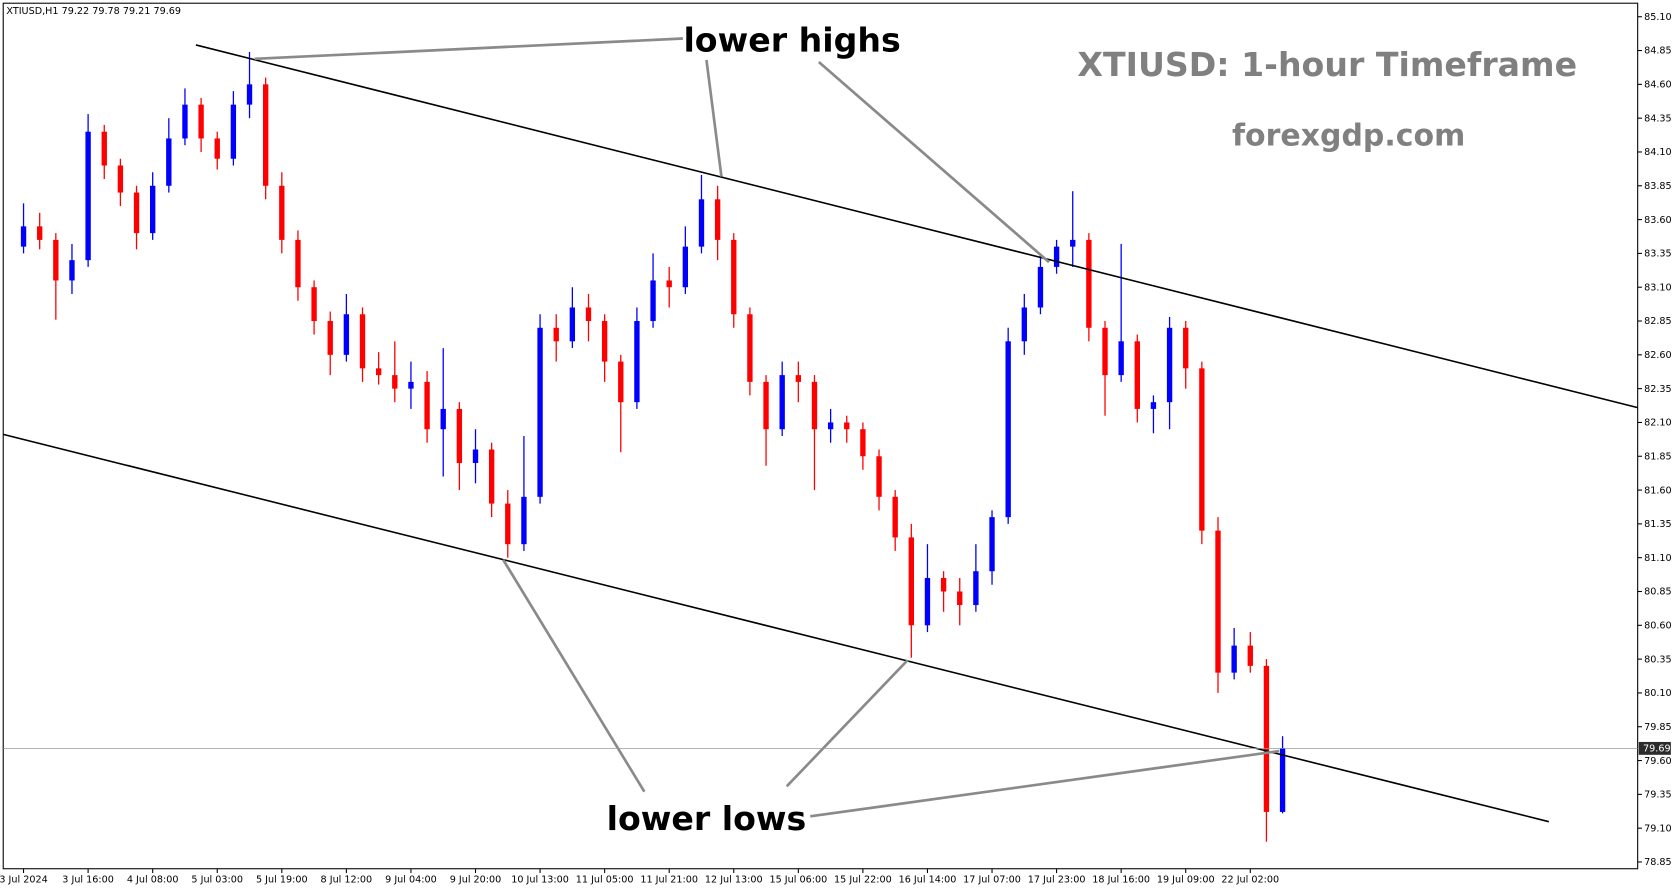  I want to click on y-tick-label: 83.60, so click(1658, 220).